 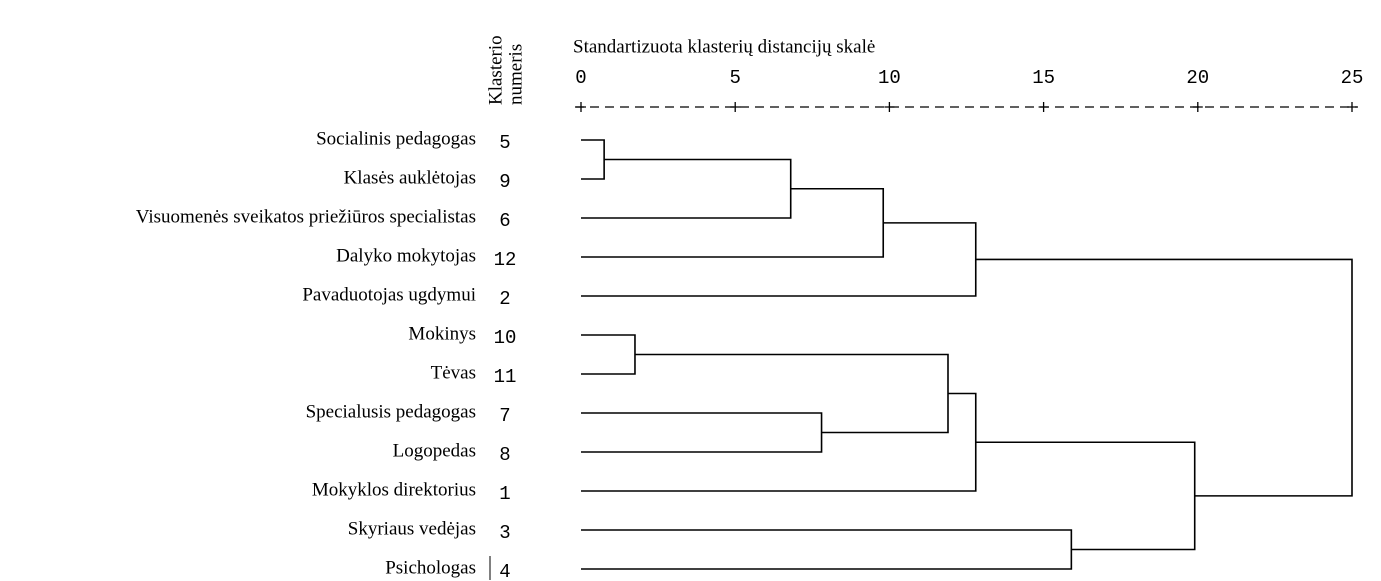 What do you see at coordinates (442, 333) in the screenshot?
I see `leaf-label: Mokinys` at bounding box center [442, 333].